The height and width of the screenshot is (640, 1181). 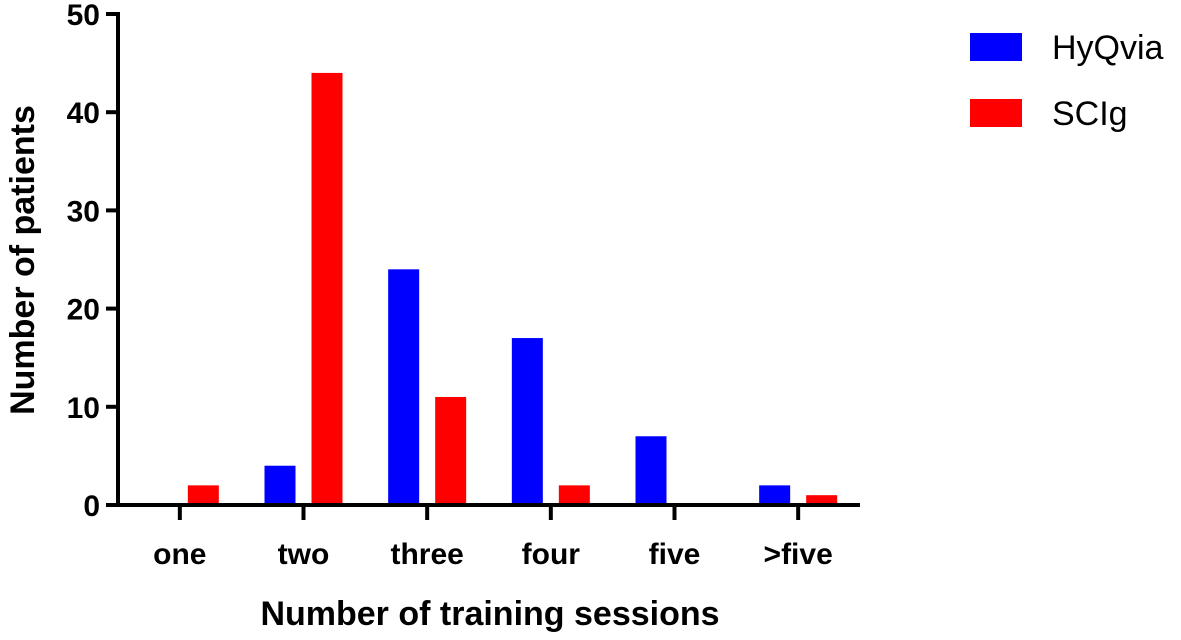 I want to click on x-axis-title: Number of training sessions, so click(x=489, y=614).